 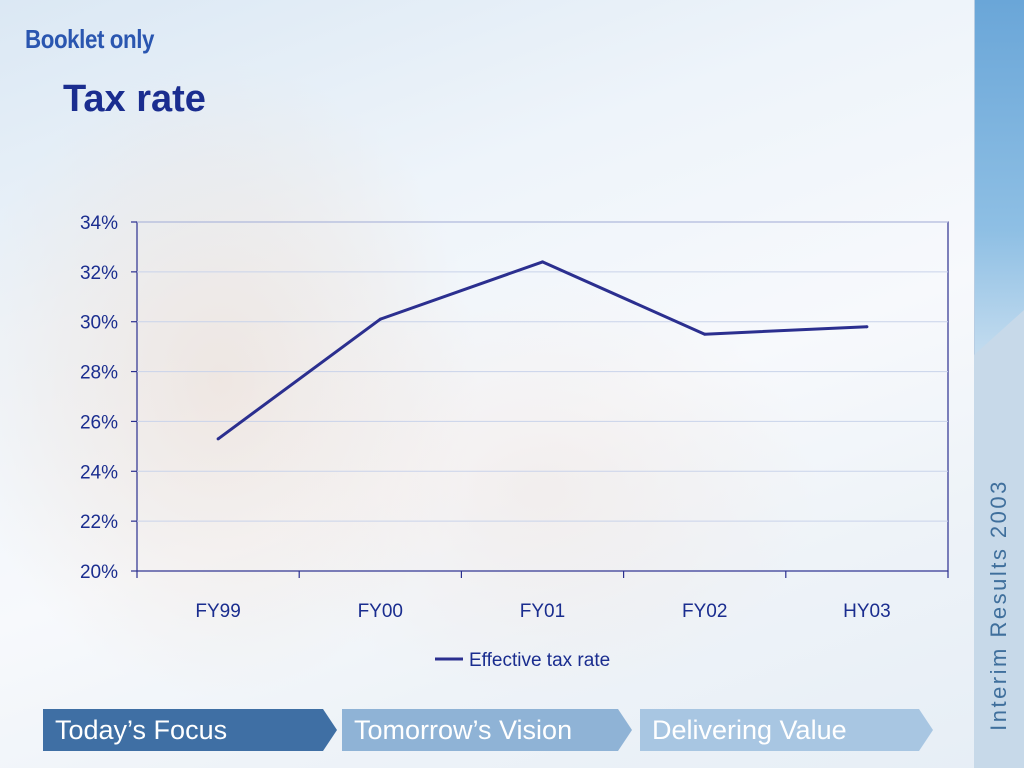 I want to click on page-title: Tax rate, so click(x=134, y=99).